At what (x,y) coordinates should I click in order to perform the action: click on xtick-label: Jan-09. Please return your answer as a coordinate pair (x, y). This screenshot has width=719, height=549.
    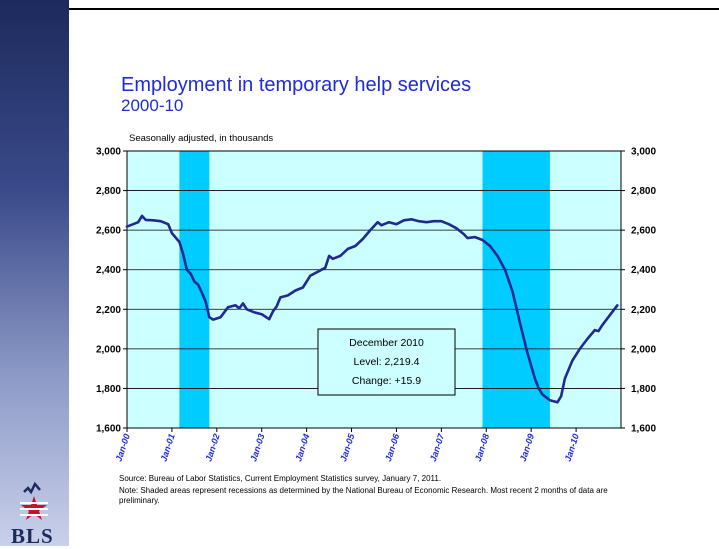
    Looking at the image, I should click on (527, 448).